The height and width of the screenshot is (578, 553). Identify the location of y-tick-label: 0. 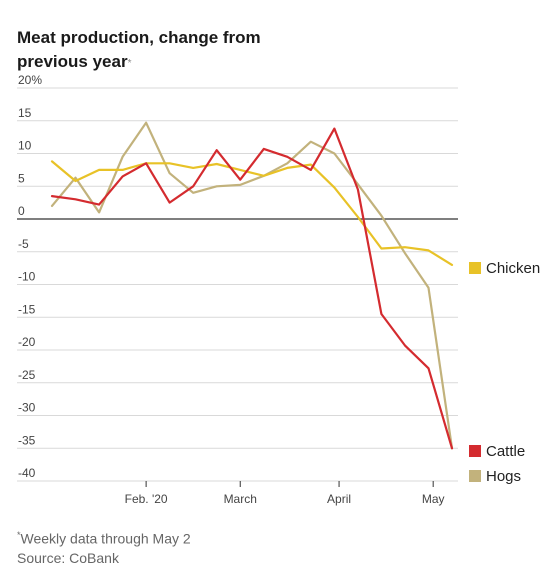
(21, 211).